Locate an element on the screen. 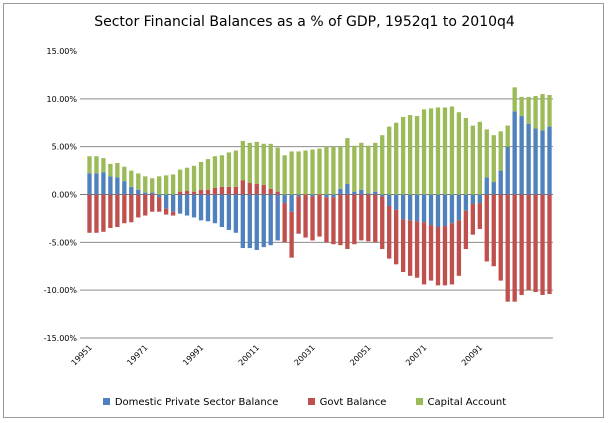 The image size is (609, 423). y-tick-label: -15.00% is located at coordinates (61, 338).